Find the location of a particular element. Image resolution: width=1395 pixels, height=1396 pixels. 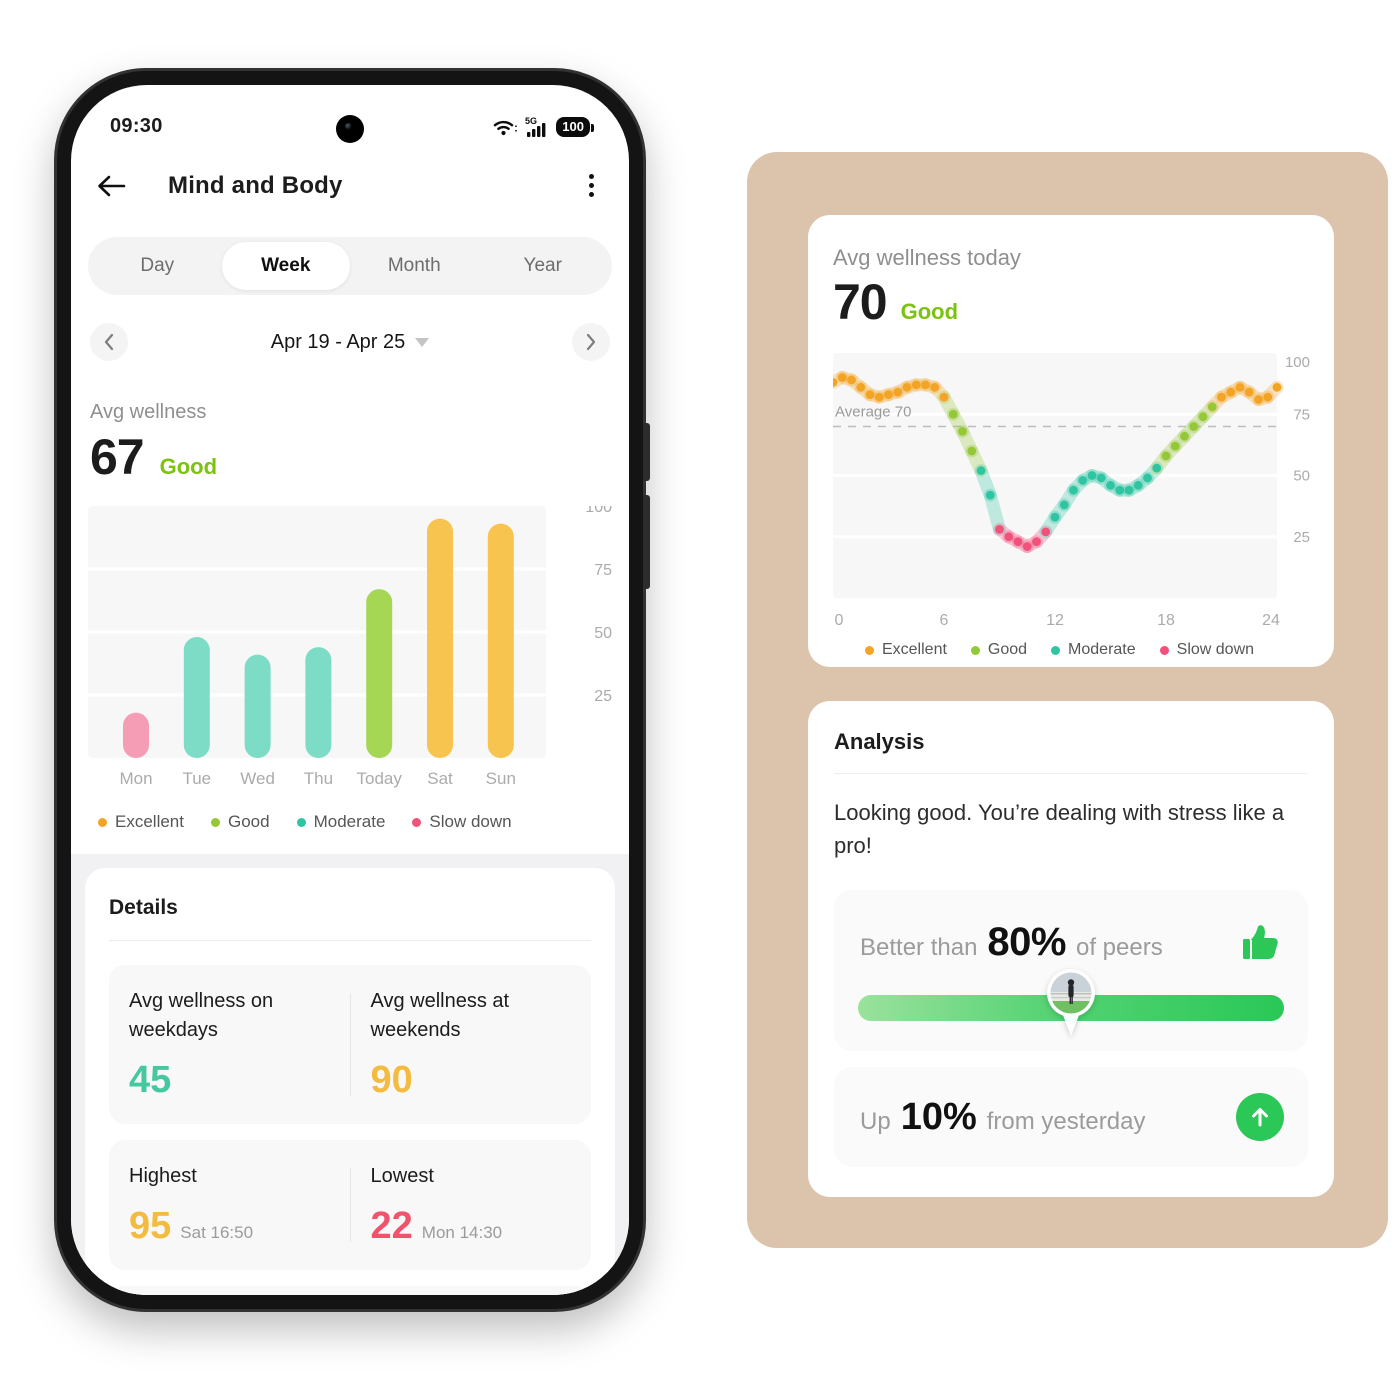

next-week-button is located at coordinates (591, 342).